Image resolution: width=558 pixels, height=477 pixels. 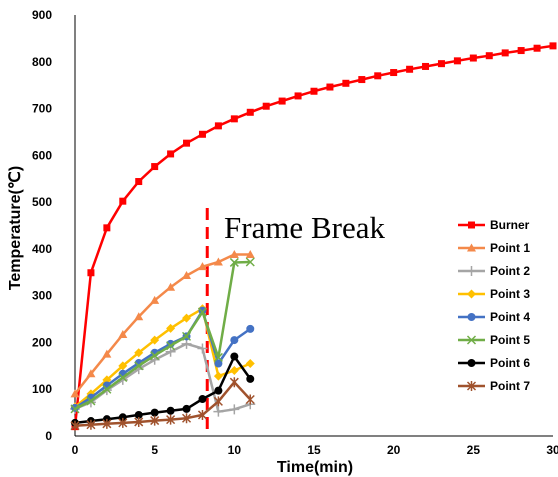 I want to click on legend-item-point-3: Point 3, so click(x=494, y=294).